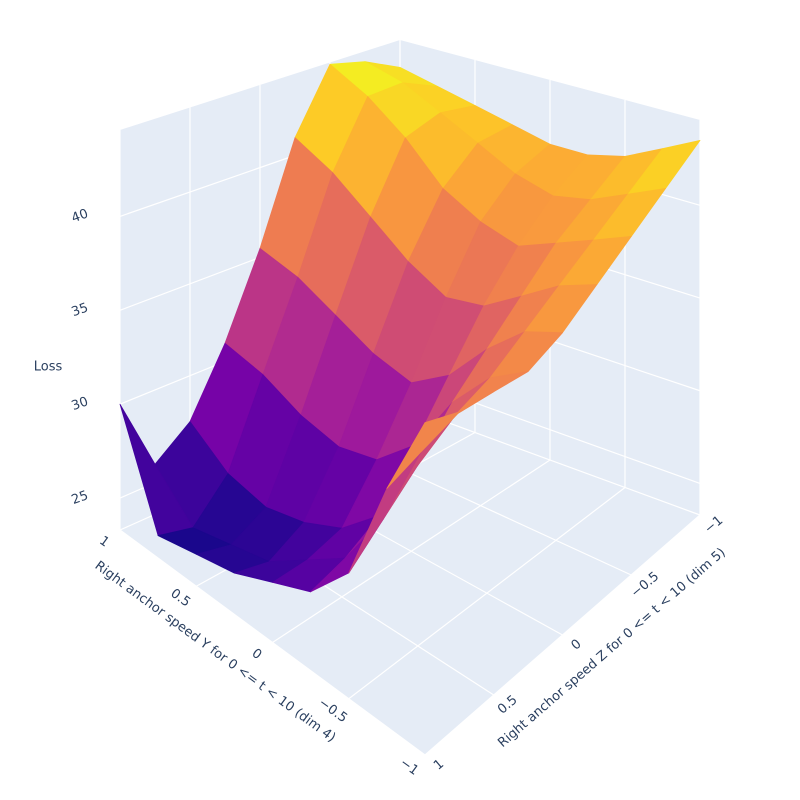 This screenshot has height=800, width=800. What do you see at coordinates (714, 525) in the screenshot?
I see `y-tick-label: −1` at bounding box center [714, 525].